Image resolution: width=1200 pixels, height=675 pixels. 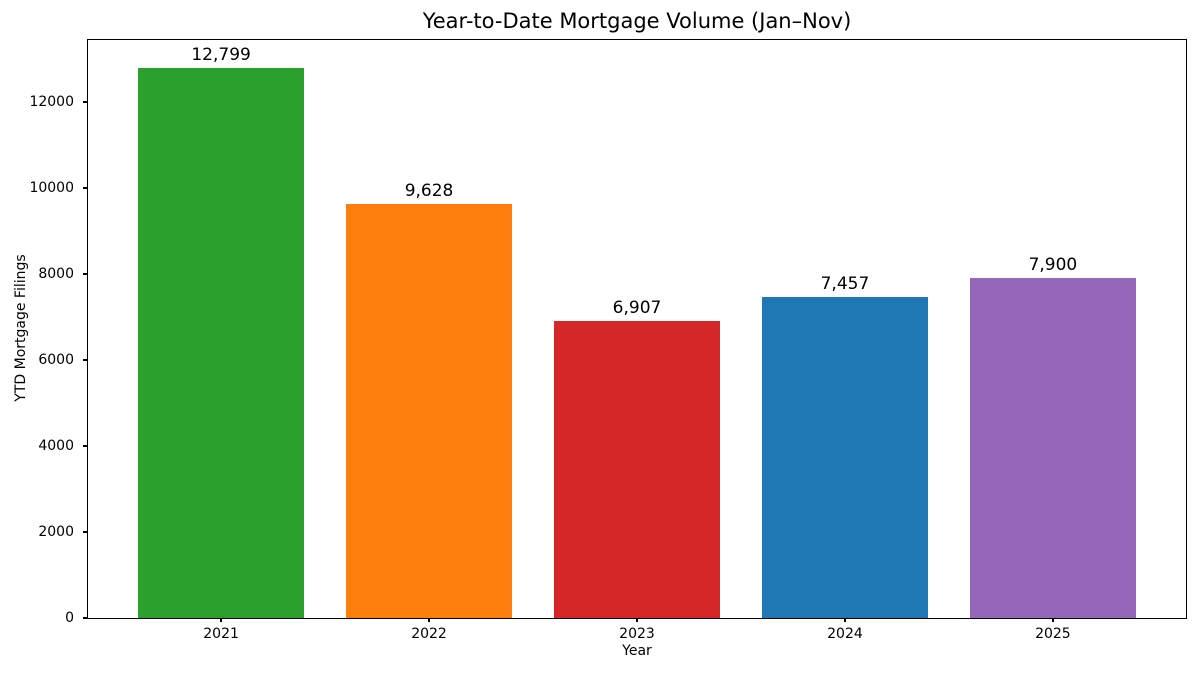 What do you see at coordinates (51, 187) in the screenshot?
I see `y-tick-label: 10000` at bounding box center [51, 187].